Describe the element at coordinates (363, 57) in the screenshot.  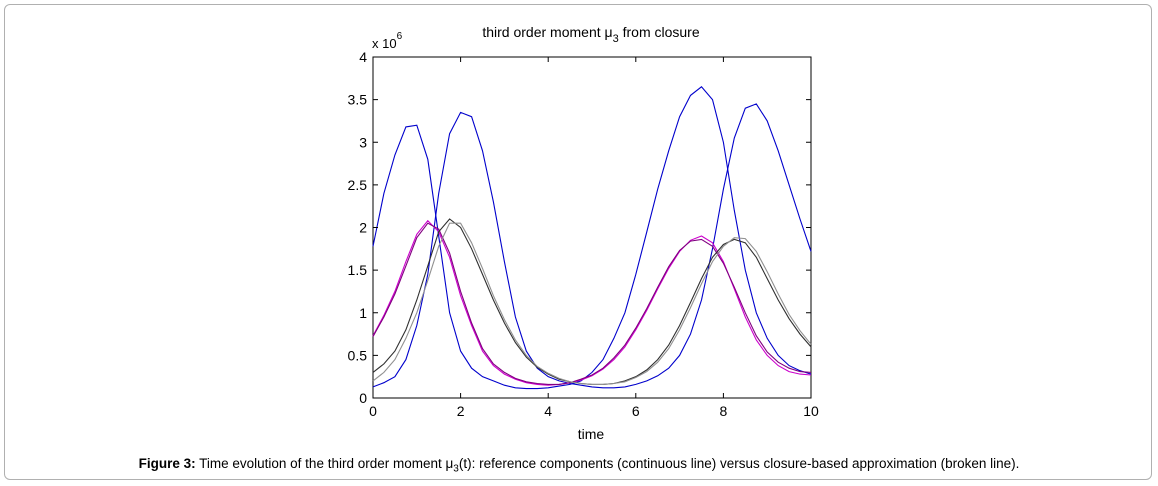
I see `y-tick-label: 4` at that location.